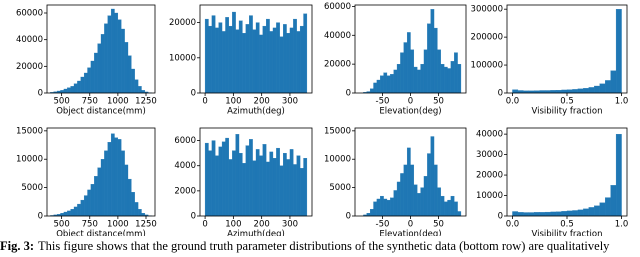  What do you see at coordinates (90, 102) in the screenshot?
I see `x-tick-label: 750` at bounding box center [90, 102].